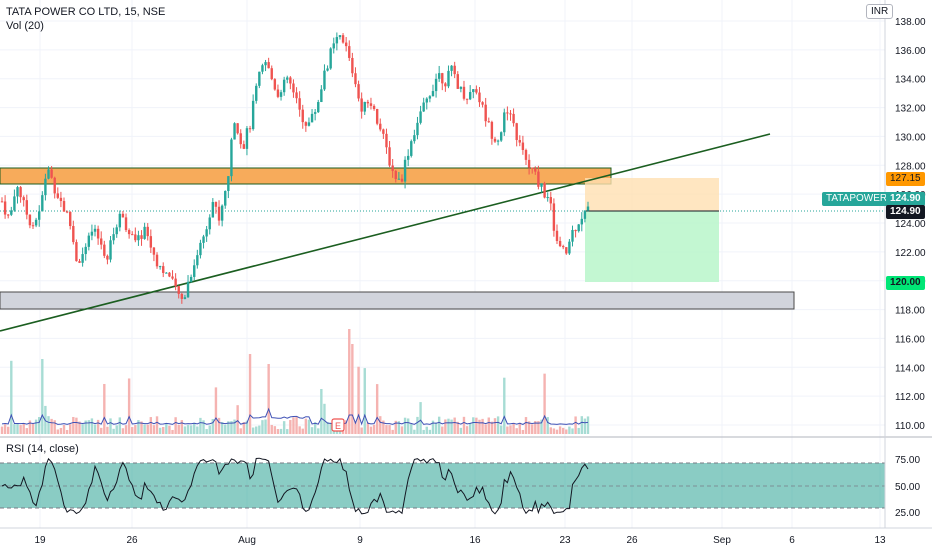 Image resolution: width=932 pixels, height=550 pixels. Describe the element at coordinates (910, 51) in the screenshot. I see `price-tick-label: 136.00` at that location.